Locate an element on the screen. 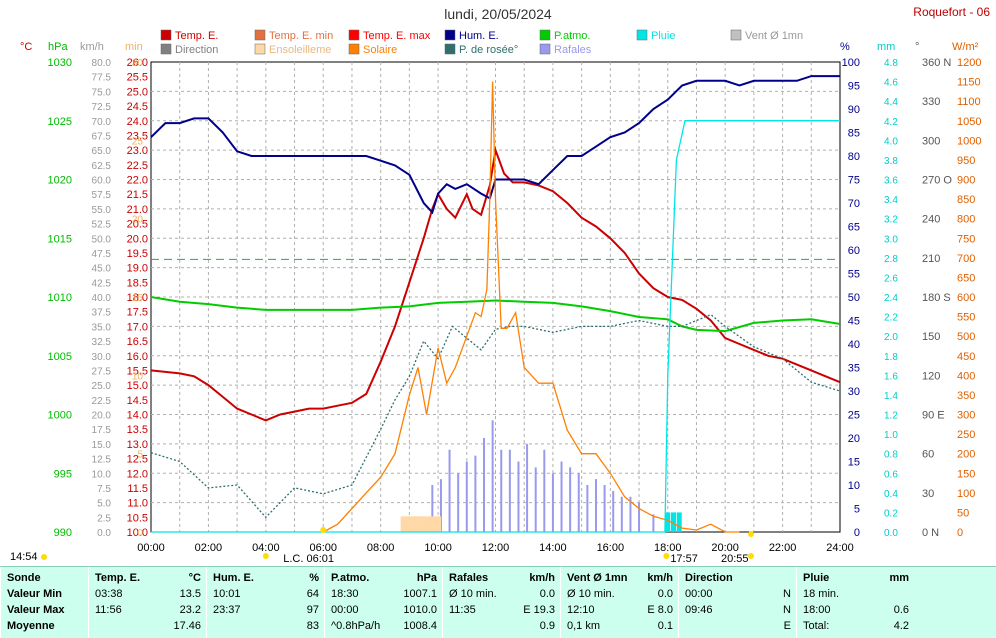 The image size is (996, 638). axis-tick-wind: 37.5 is located at coordinates (102, 313).